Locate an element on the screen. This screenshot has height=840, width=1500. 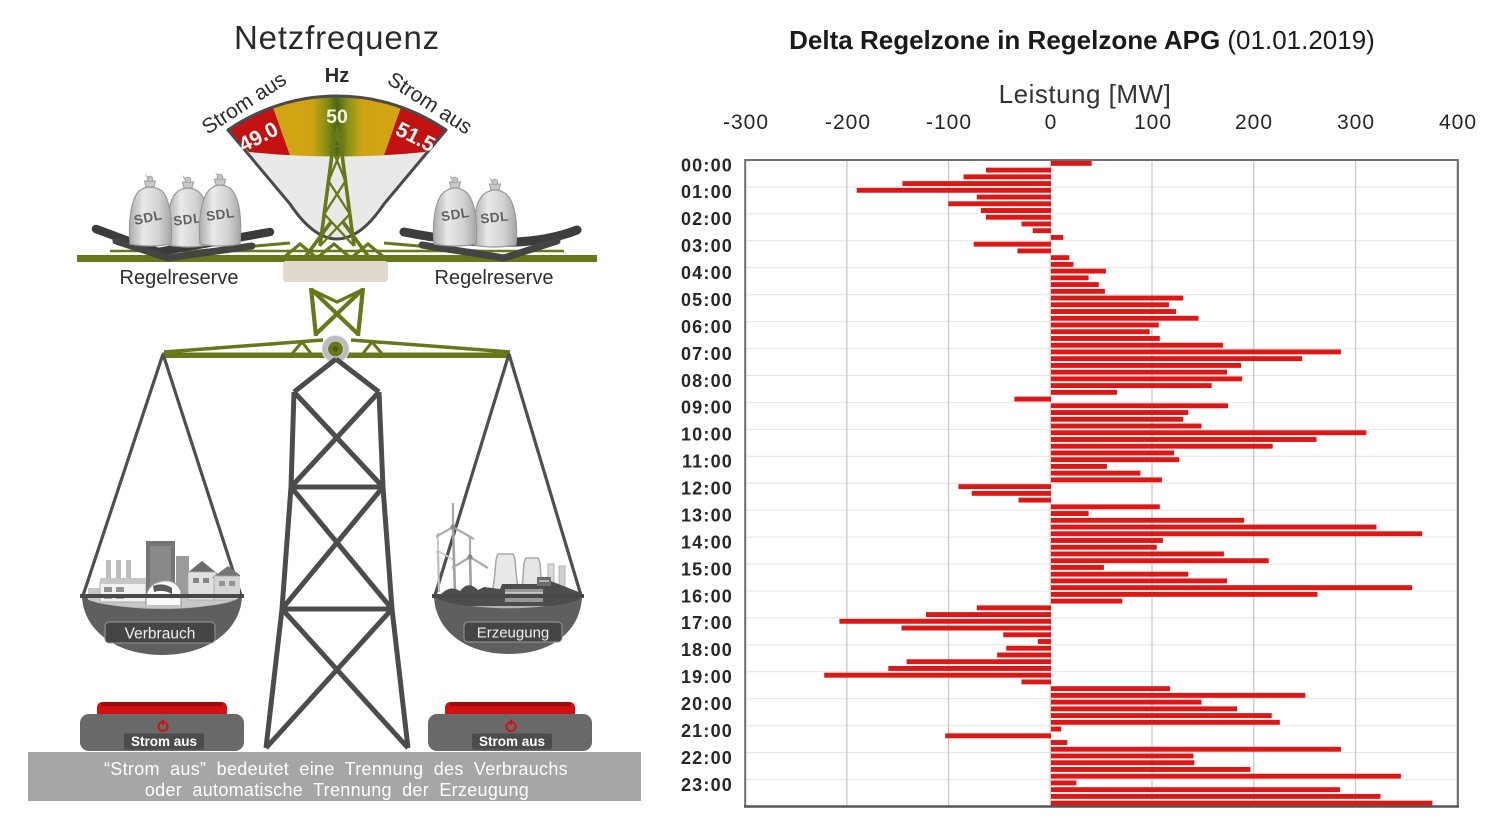
svg-text: 04:00 is located at coordinates (707, 273).